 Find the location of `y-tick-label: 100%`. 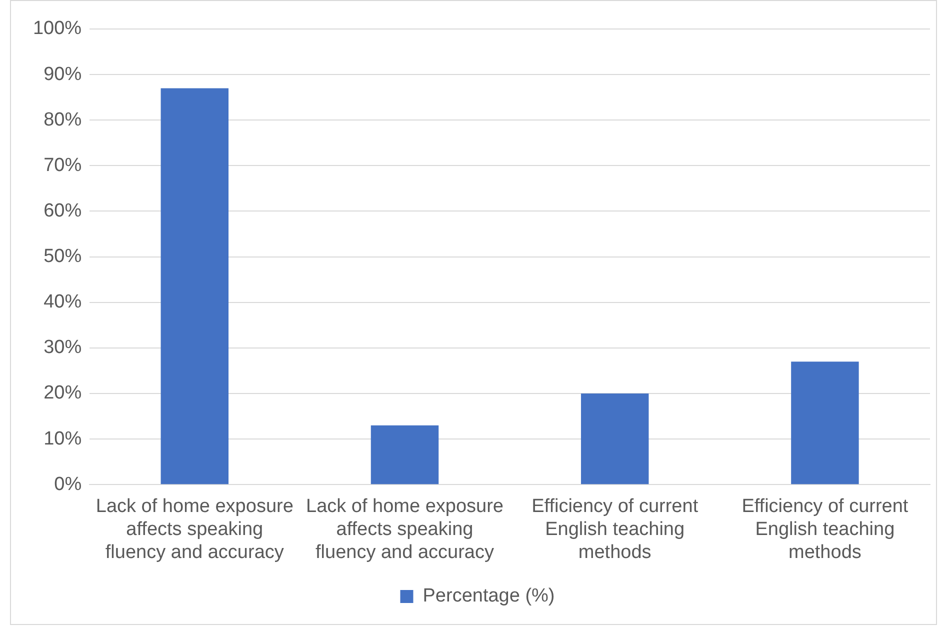

y-tick-label: 100% is located at coordinates (57, 29).